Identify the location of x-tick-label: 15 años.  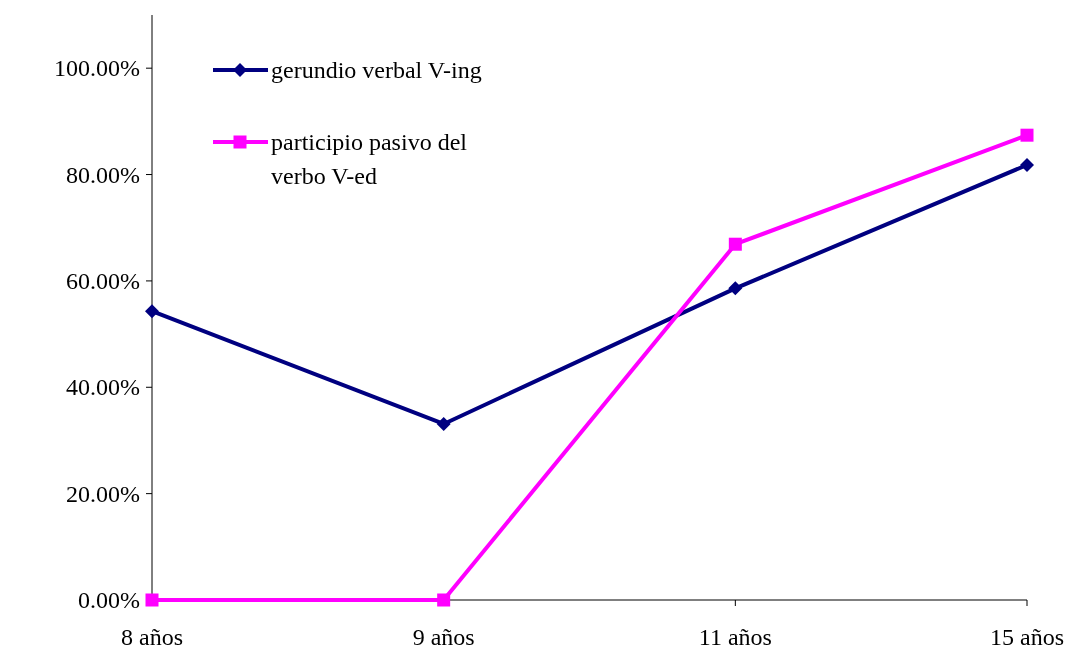
(1027, 637).